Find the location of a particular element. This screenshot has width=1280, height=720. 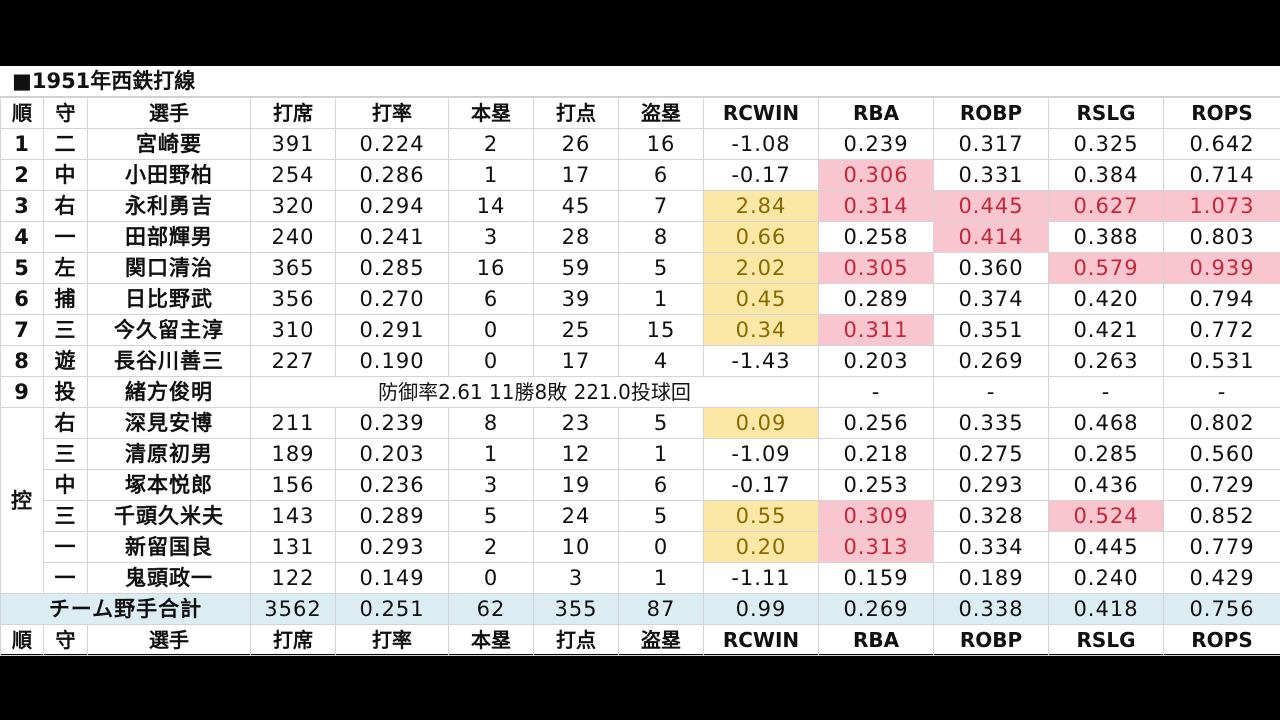

stat-rslg: 0.388 is located at coordinates (1106, 237).